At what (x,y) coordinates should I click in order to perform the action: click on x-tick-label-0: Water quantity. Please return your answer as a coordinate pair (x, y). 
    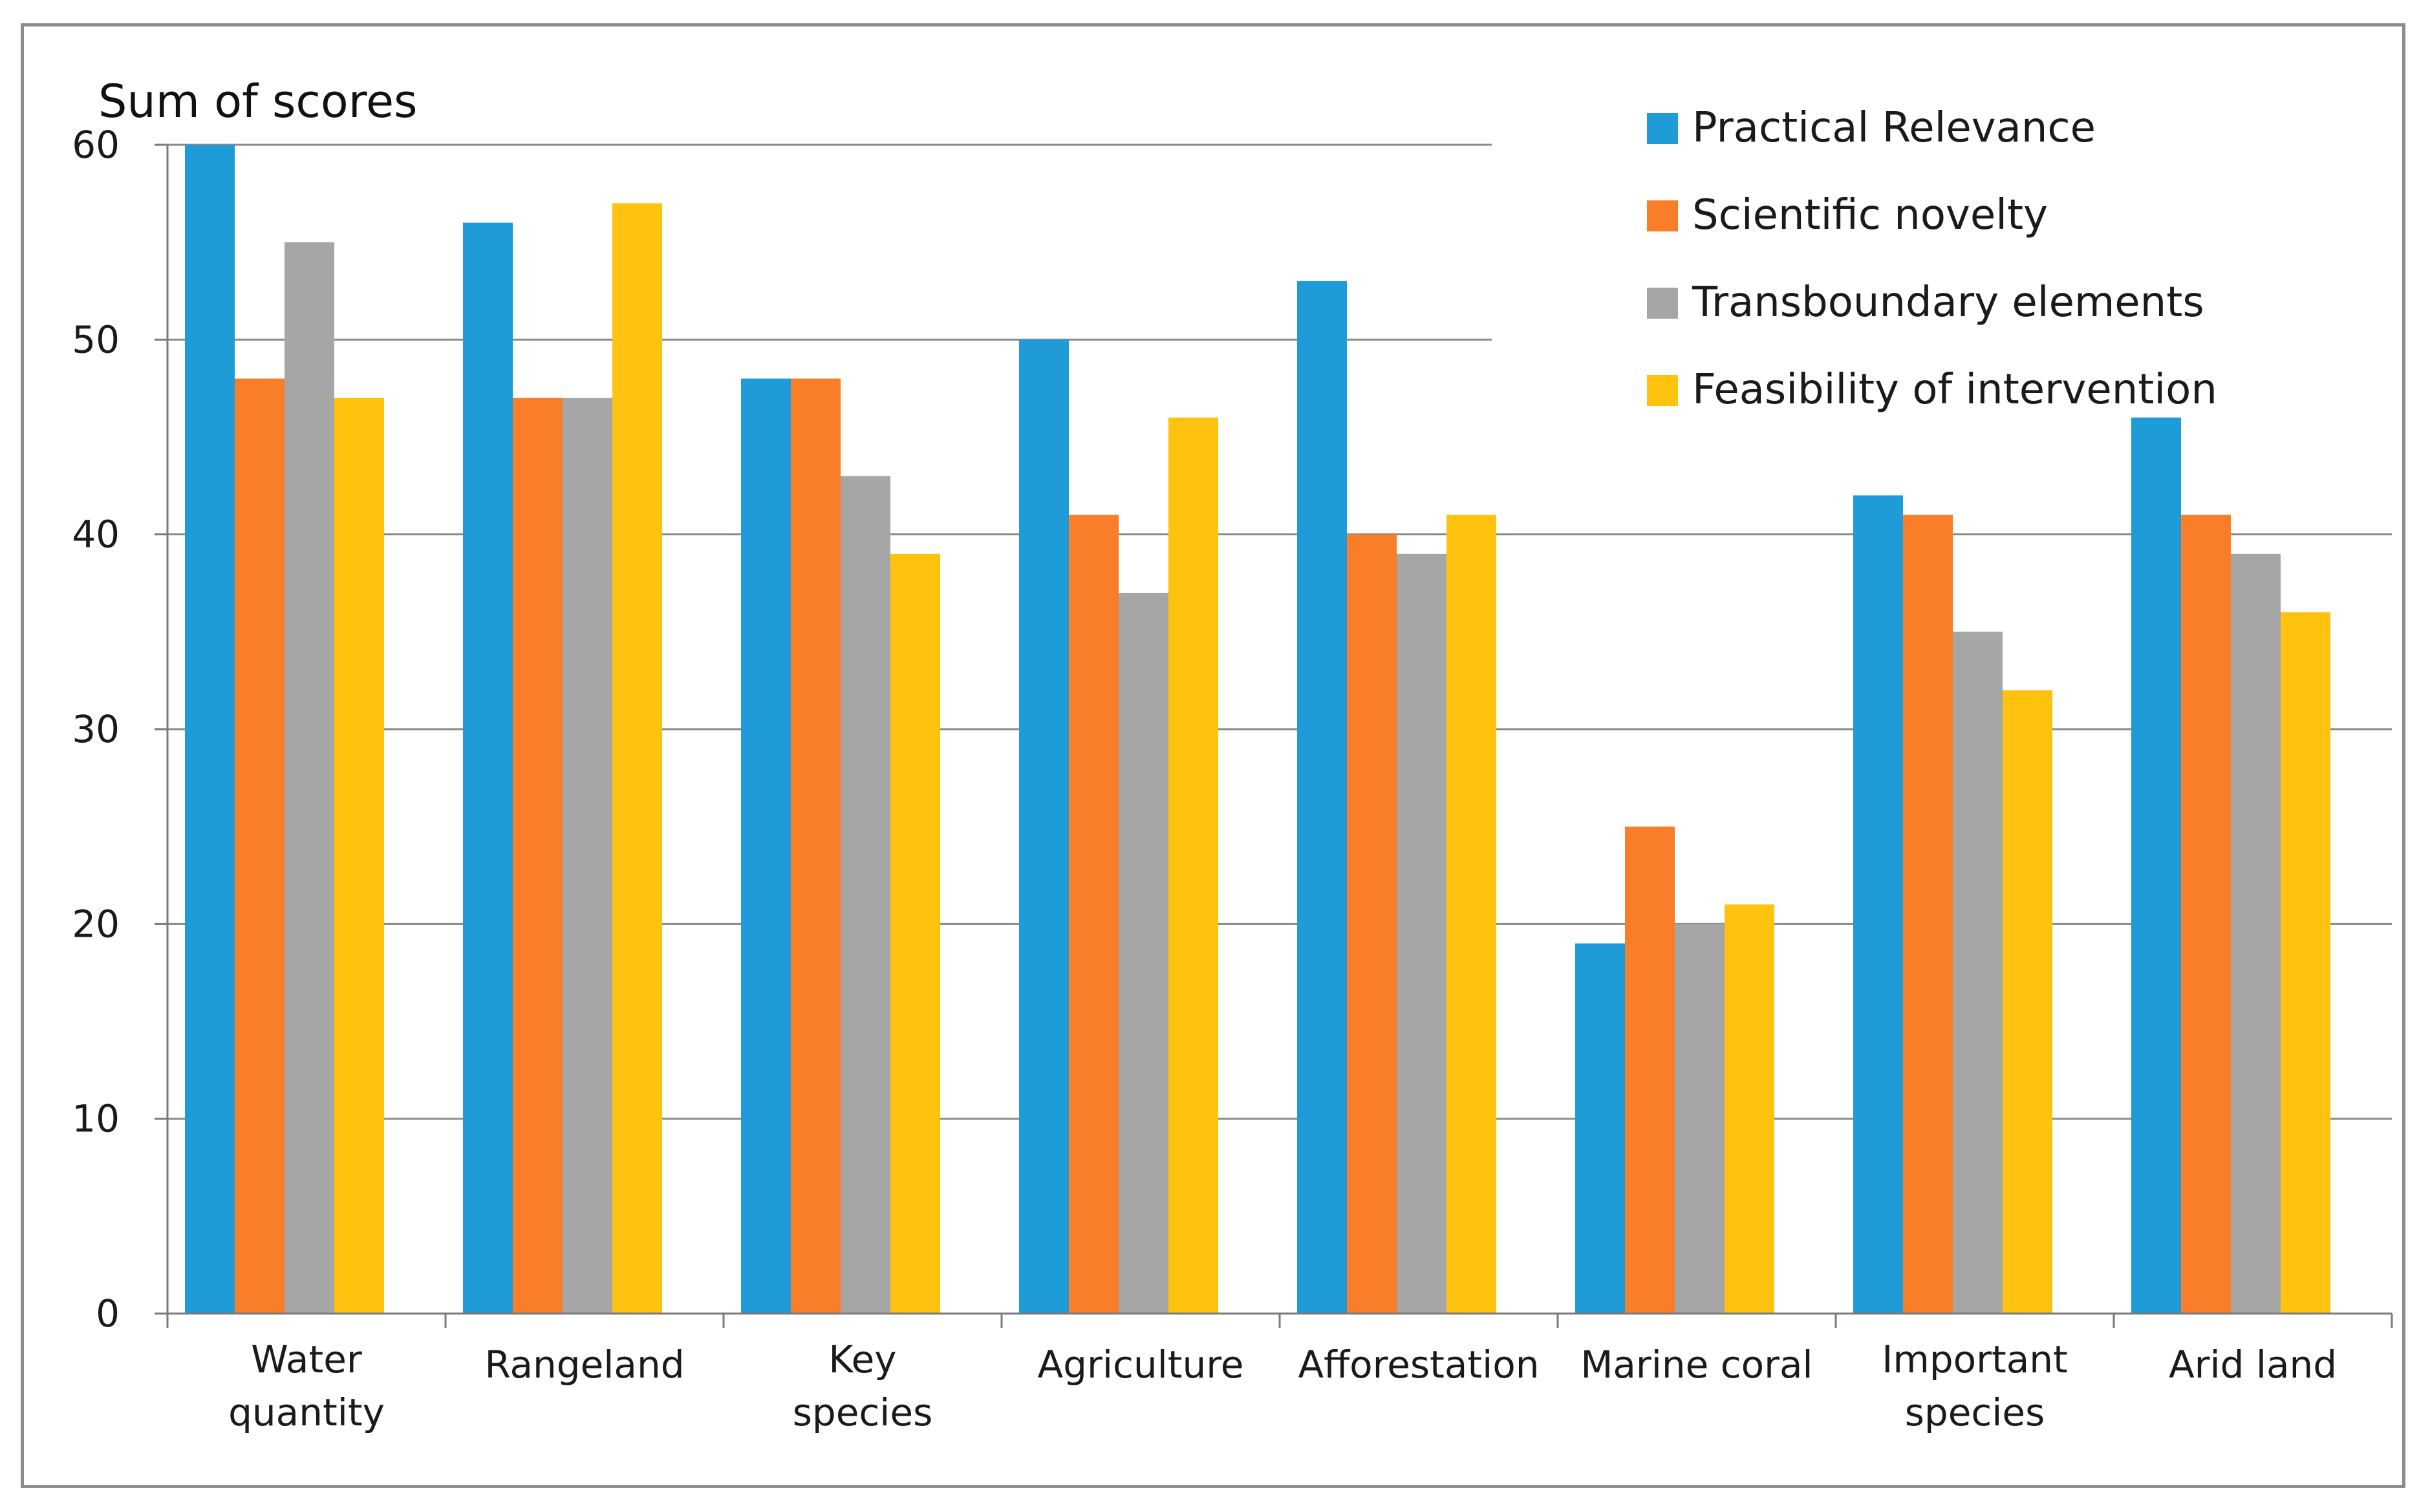
    Looking at the image, I should click on (306, 1385).